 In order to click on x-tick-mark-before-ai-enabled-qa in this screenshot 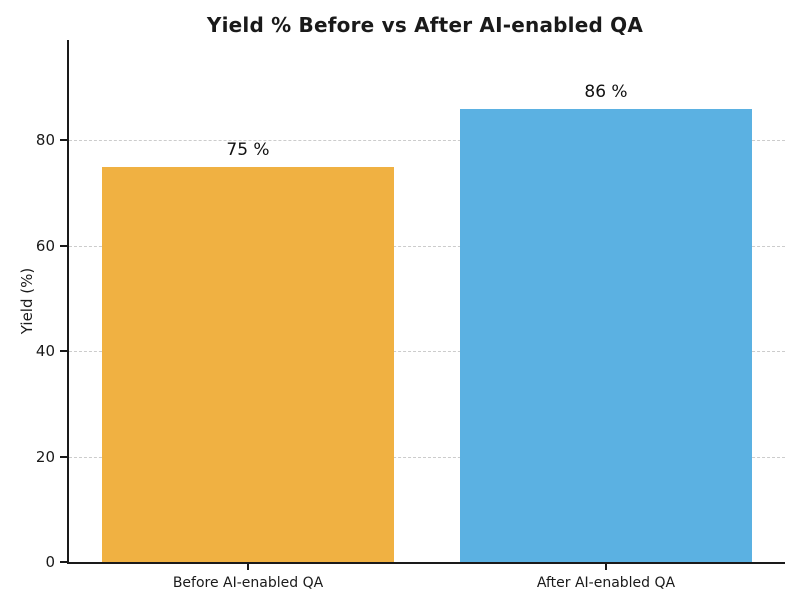, I will do `click(248, 566)`.